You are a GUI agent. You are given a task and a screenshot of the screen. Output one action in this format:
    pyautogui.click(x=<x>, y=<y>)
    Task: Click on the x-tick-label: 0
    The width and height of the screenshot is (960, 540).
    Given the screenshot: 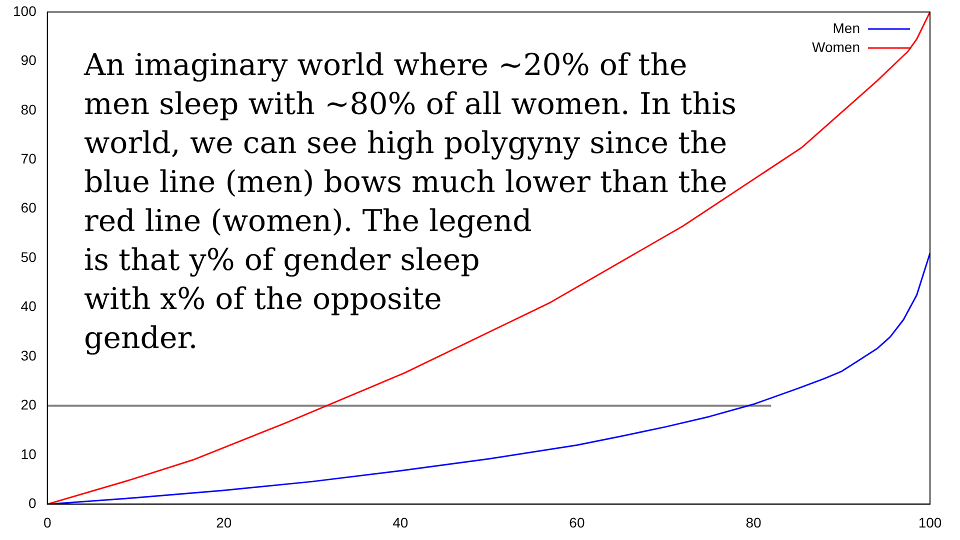 What is the action you would take?
    pyautogui.click(x=47, y=522)
    